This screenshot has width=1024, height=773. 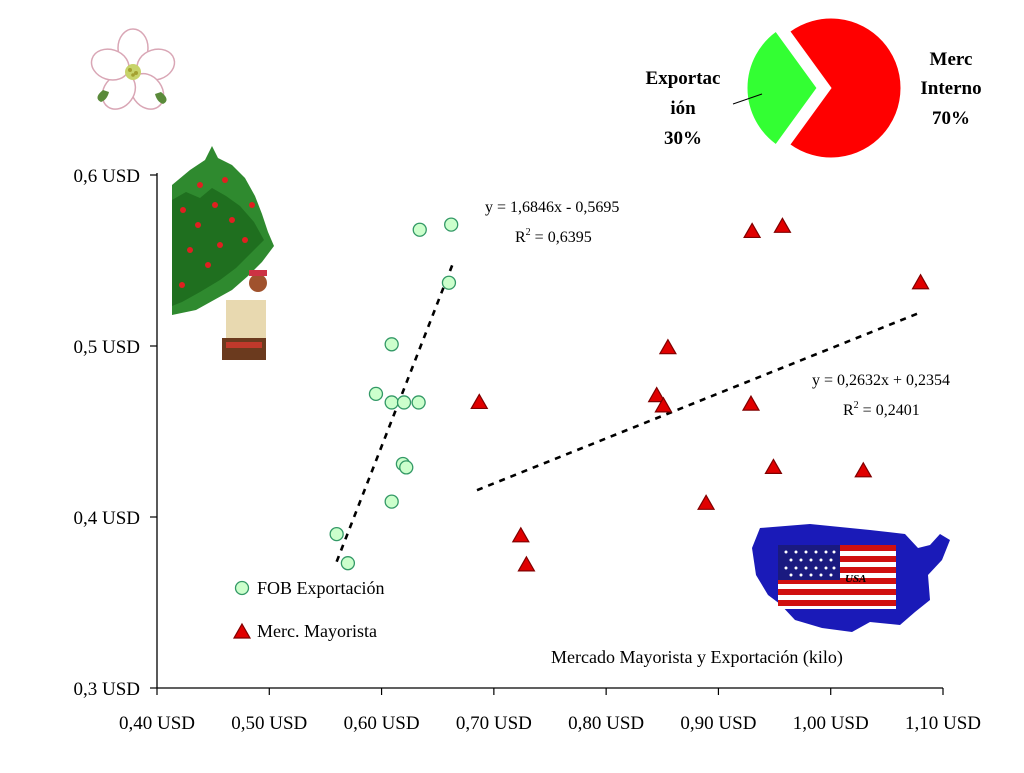 I want to click on chart-title: Mercado Mayorista y Exportación (kilo), so click(x=697, y=657).